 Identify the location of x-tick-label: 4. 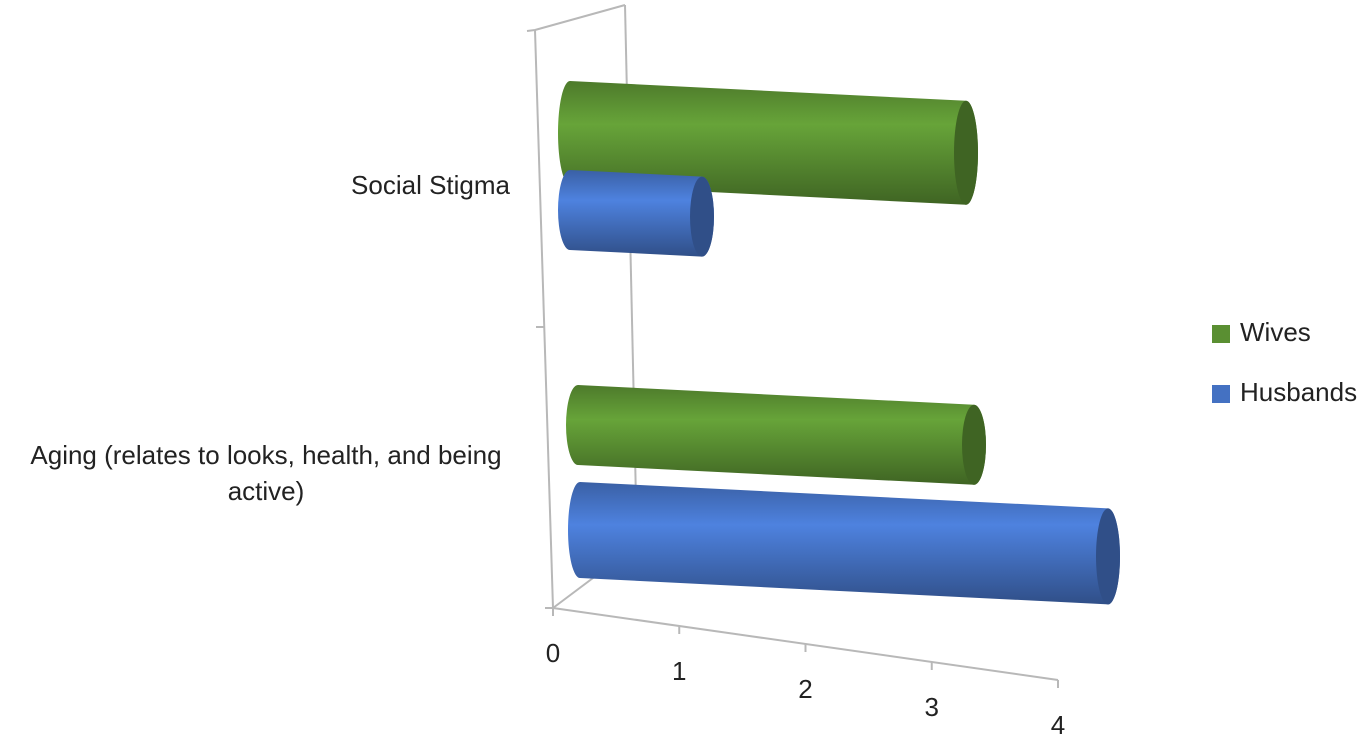
(1058, 725).